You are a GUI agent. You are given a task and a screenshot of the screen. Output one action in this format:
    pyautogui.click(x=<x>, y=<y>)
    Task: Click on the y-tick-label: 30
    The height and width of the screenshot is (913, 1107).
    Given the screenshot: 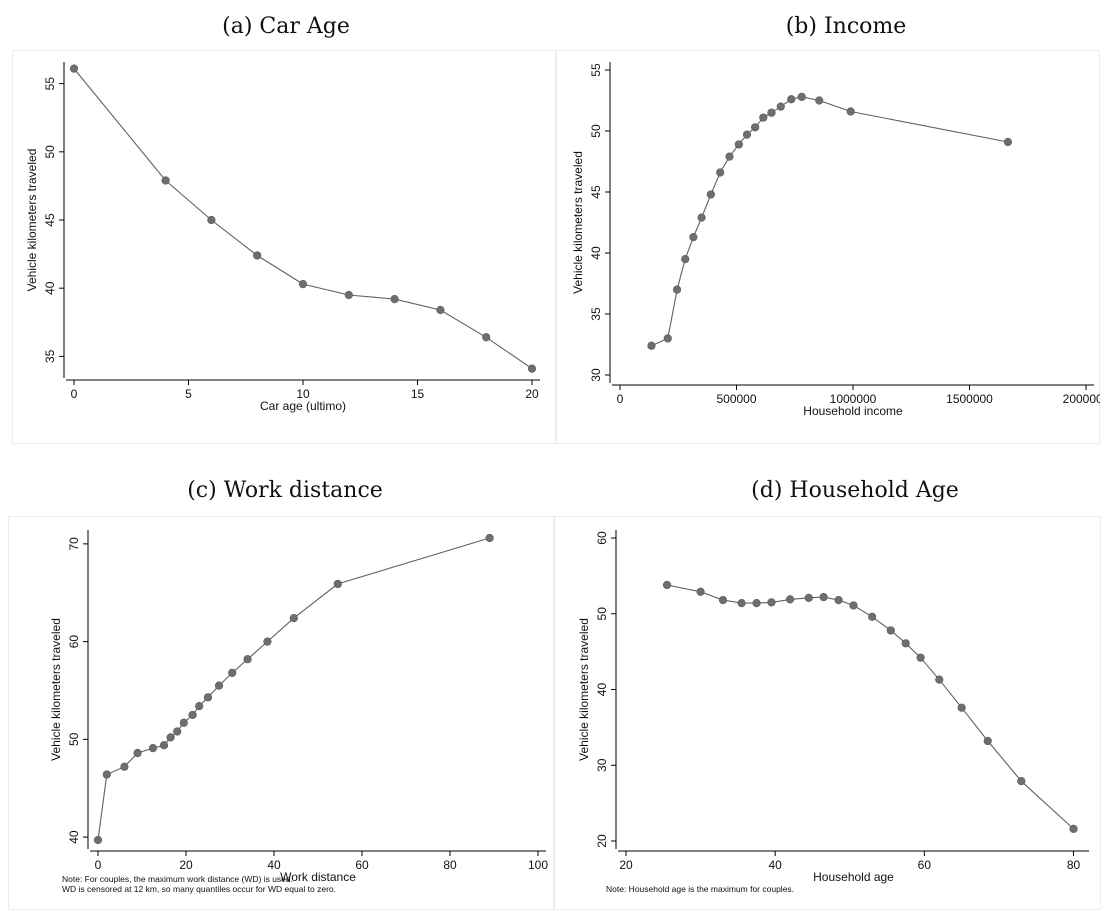 What is the action you would take?
    pyautogui.click(x=596, y=375)
    